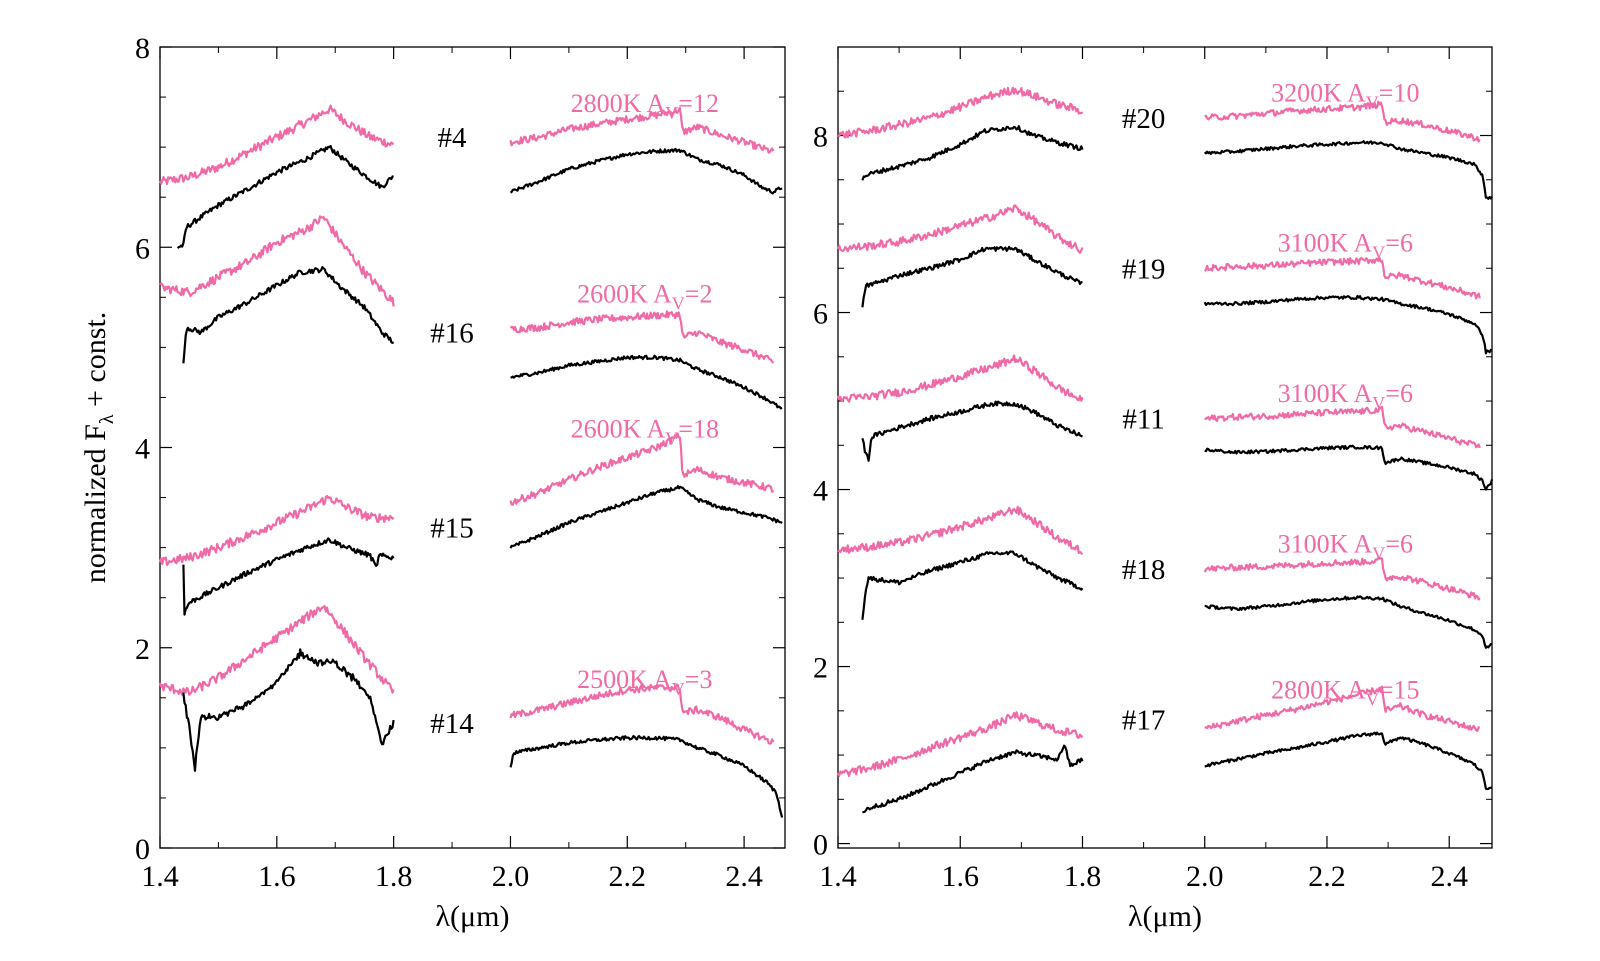 The height and width of the screenshot is (961, 1600). What do you see at coordinates (645, 431) in the screenshot?
I see `model-parameter-label: 2600K AV=18` at bounding box center [645, 431].